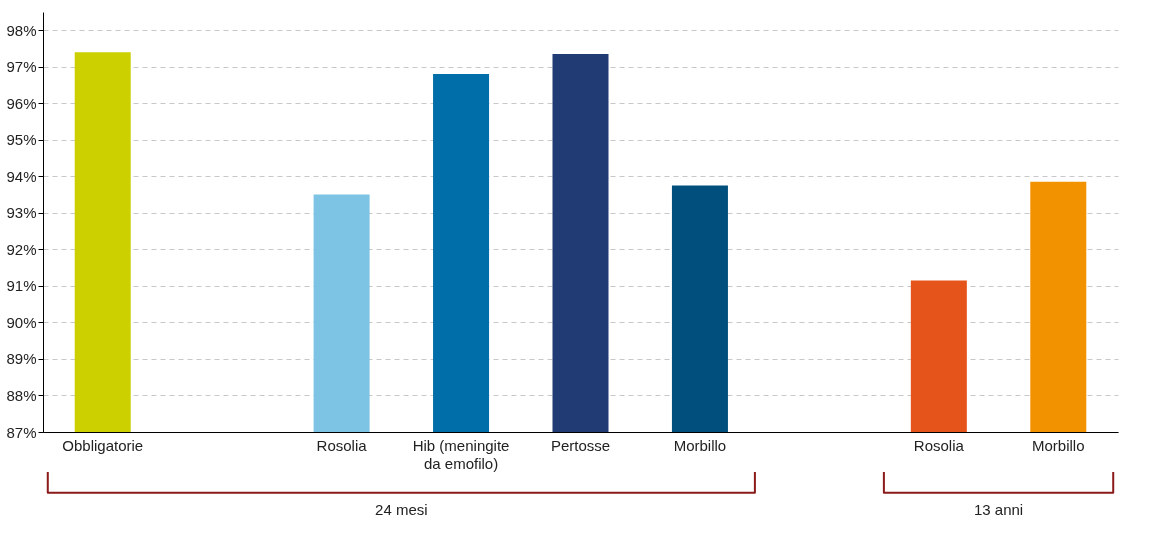 The height and width of the screenshot is (543, 1160). What do you see at coordinates (21, 432) in the screenshot?
I see `y-tick-label: 87%` at bounding box center [21, 432].